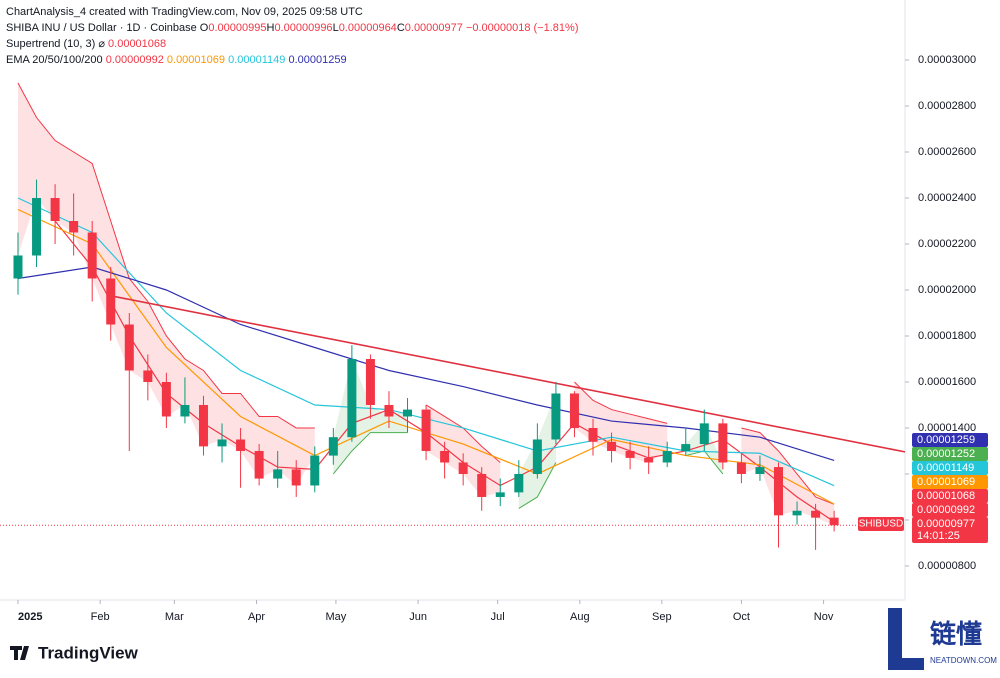 The image size is (1000, 678). What do you see at coordinates (134, 60) in the screenshot?
I see `ema-value: 0.00000992` at bounding box center [134, 60].